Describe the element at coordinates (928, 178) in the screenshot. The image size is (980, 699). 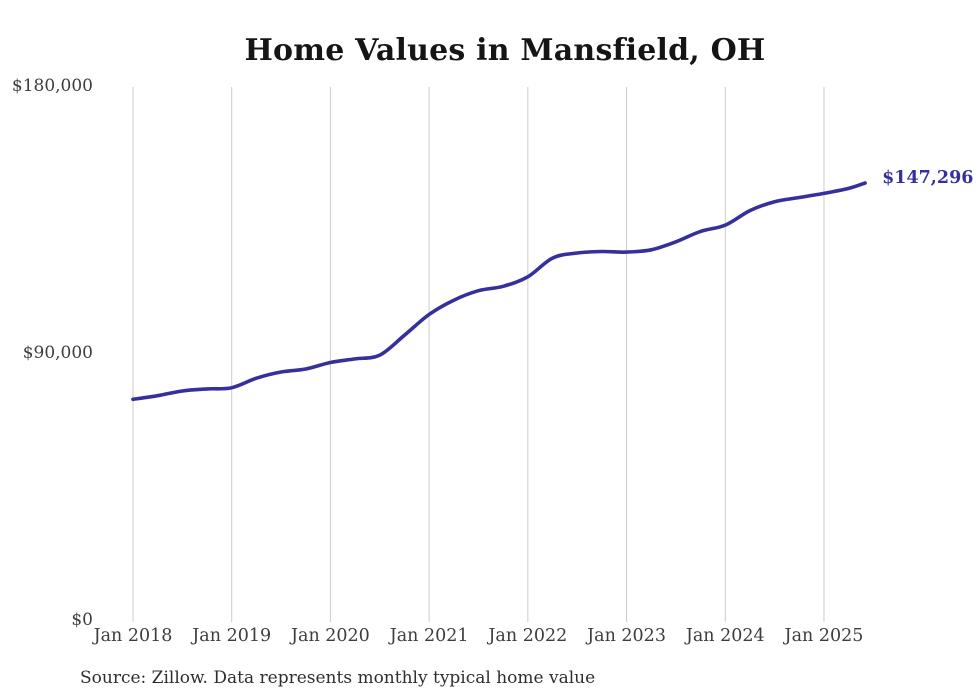
I see `final-value-label: $147,296` at that location.